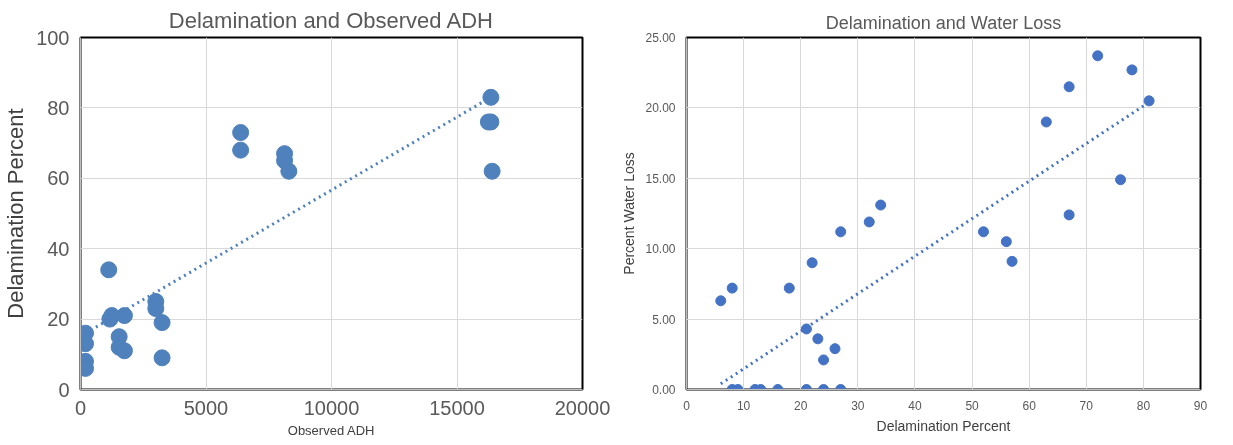 The height and width of the screenshot is (445, 1233). Describe the element at coordinates (943, 425) in the screenshot. I see `x-axis-title: Delamination Percent` at that location.